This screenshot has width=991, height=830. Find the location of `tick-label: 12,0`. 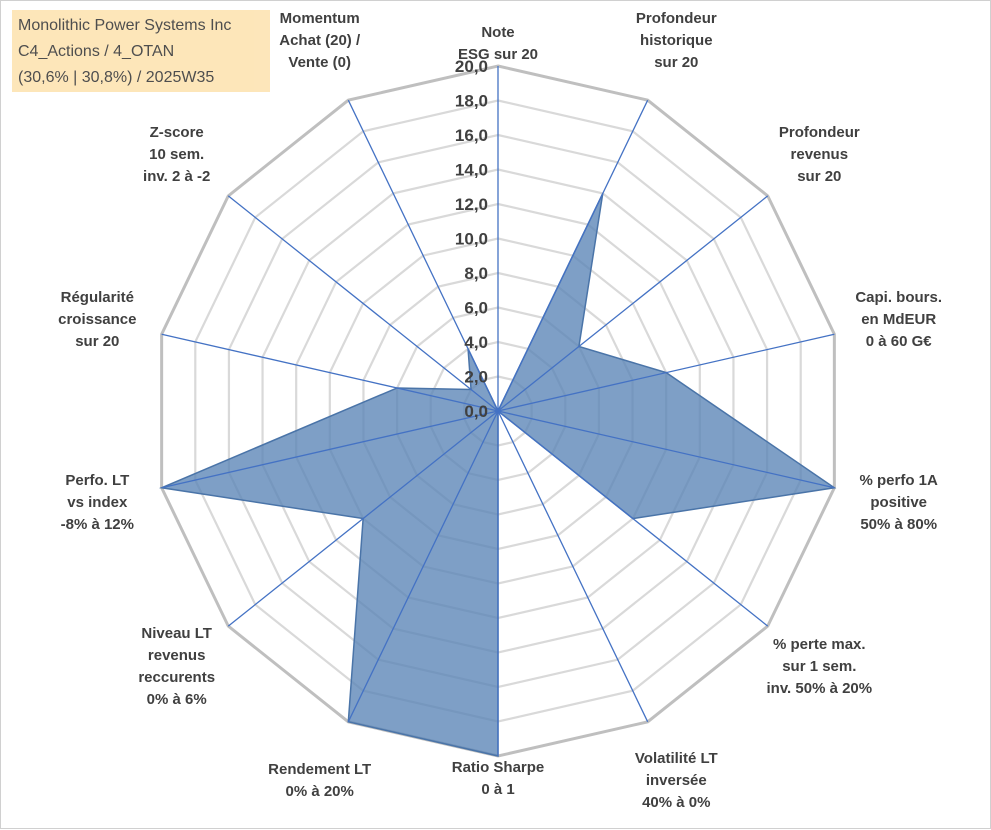

tick-label: 12,0 is located at coordinates (471, 204).